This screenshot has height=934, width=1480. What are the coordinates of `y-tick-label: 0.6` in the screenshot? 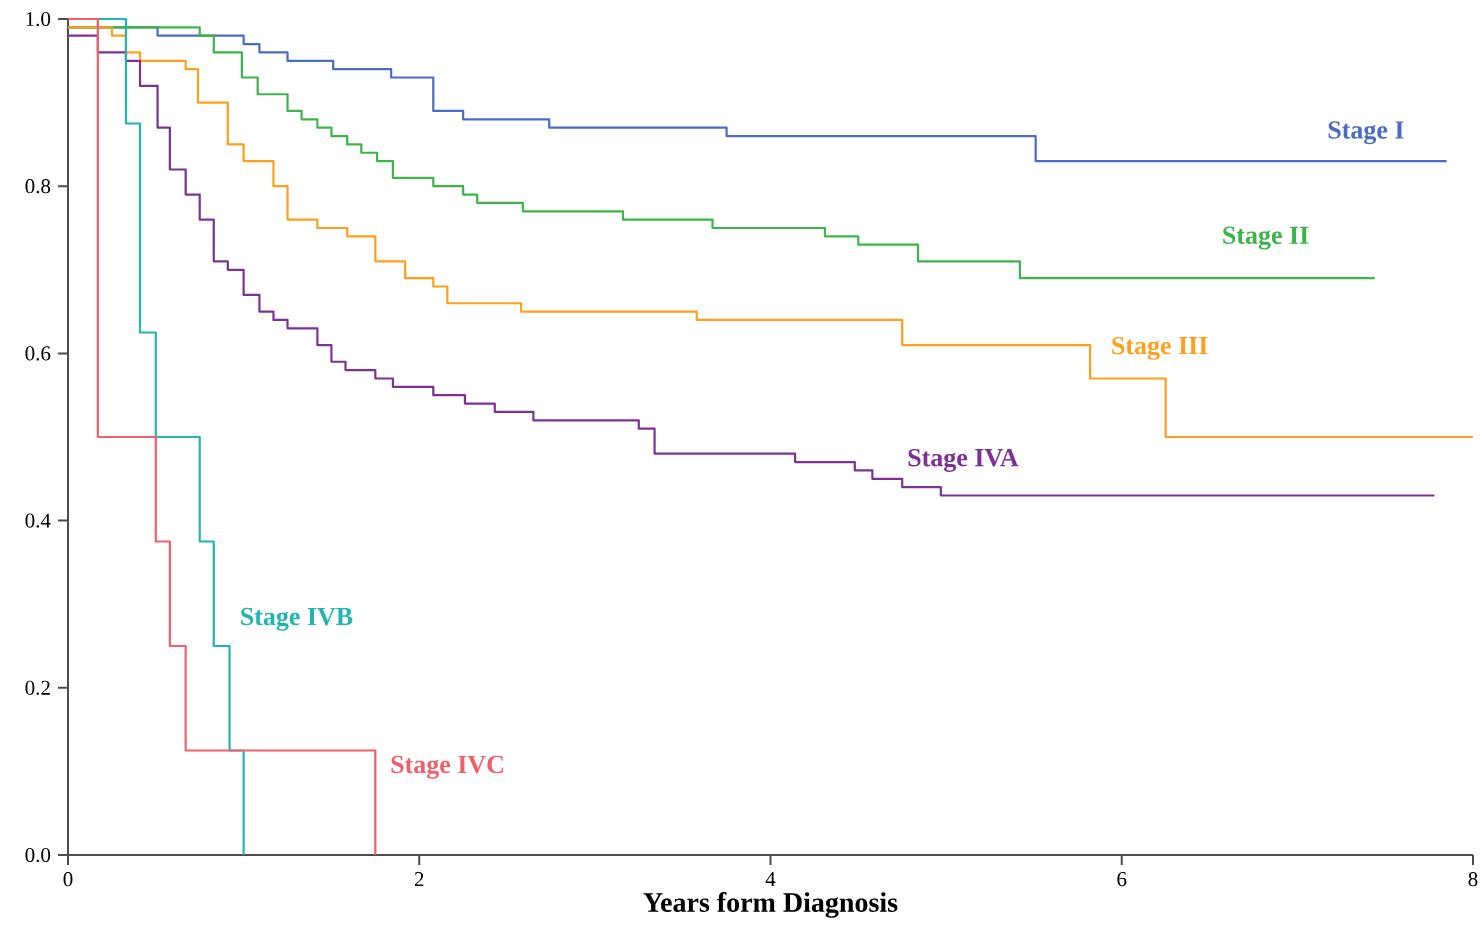 It's located at (38, 353).